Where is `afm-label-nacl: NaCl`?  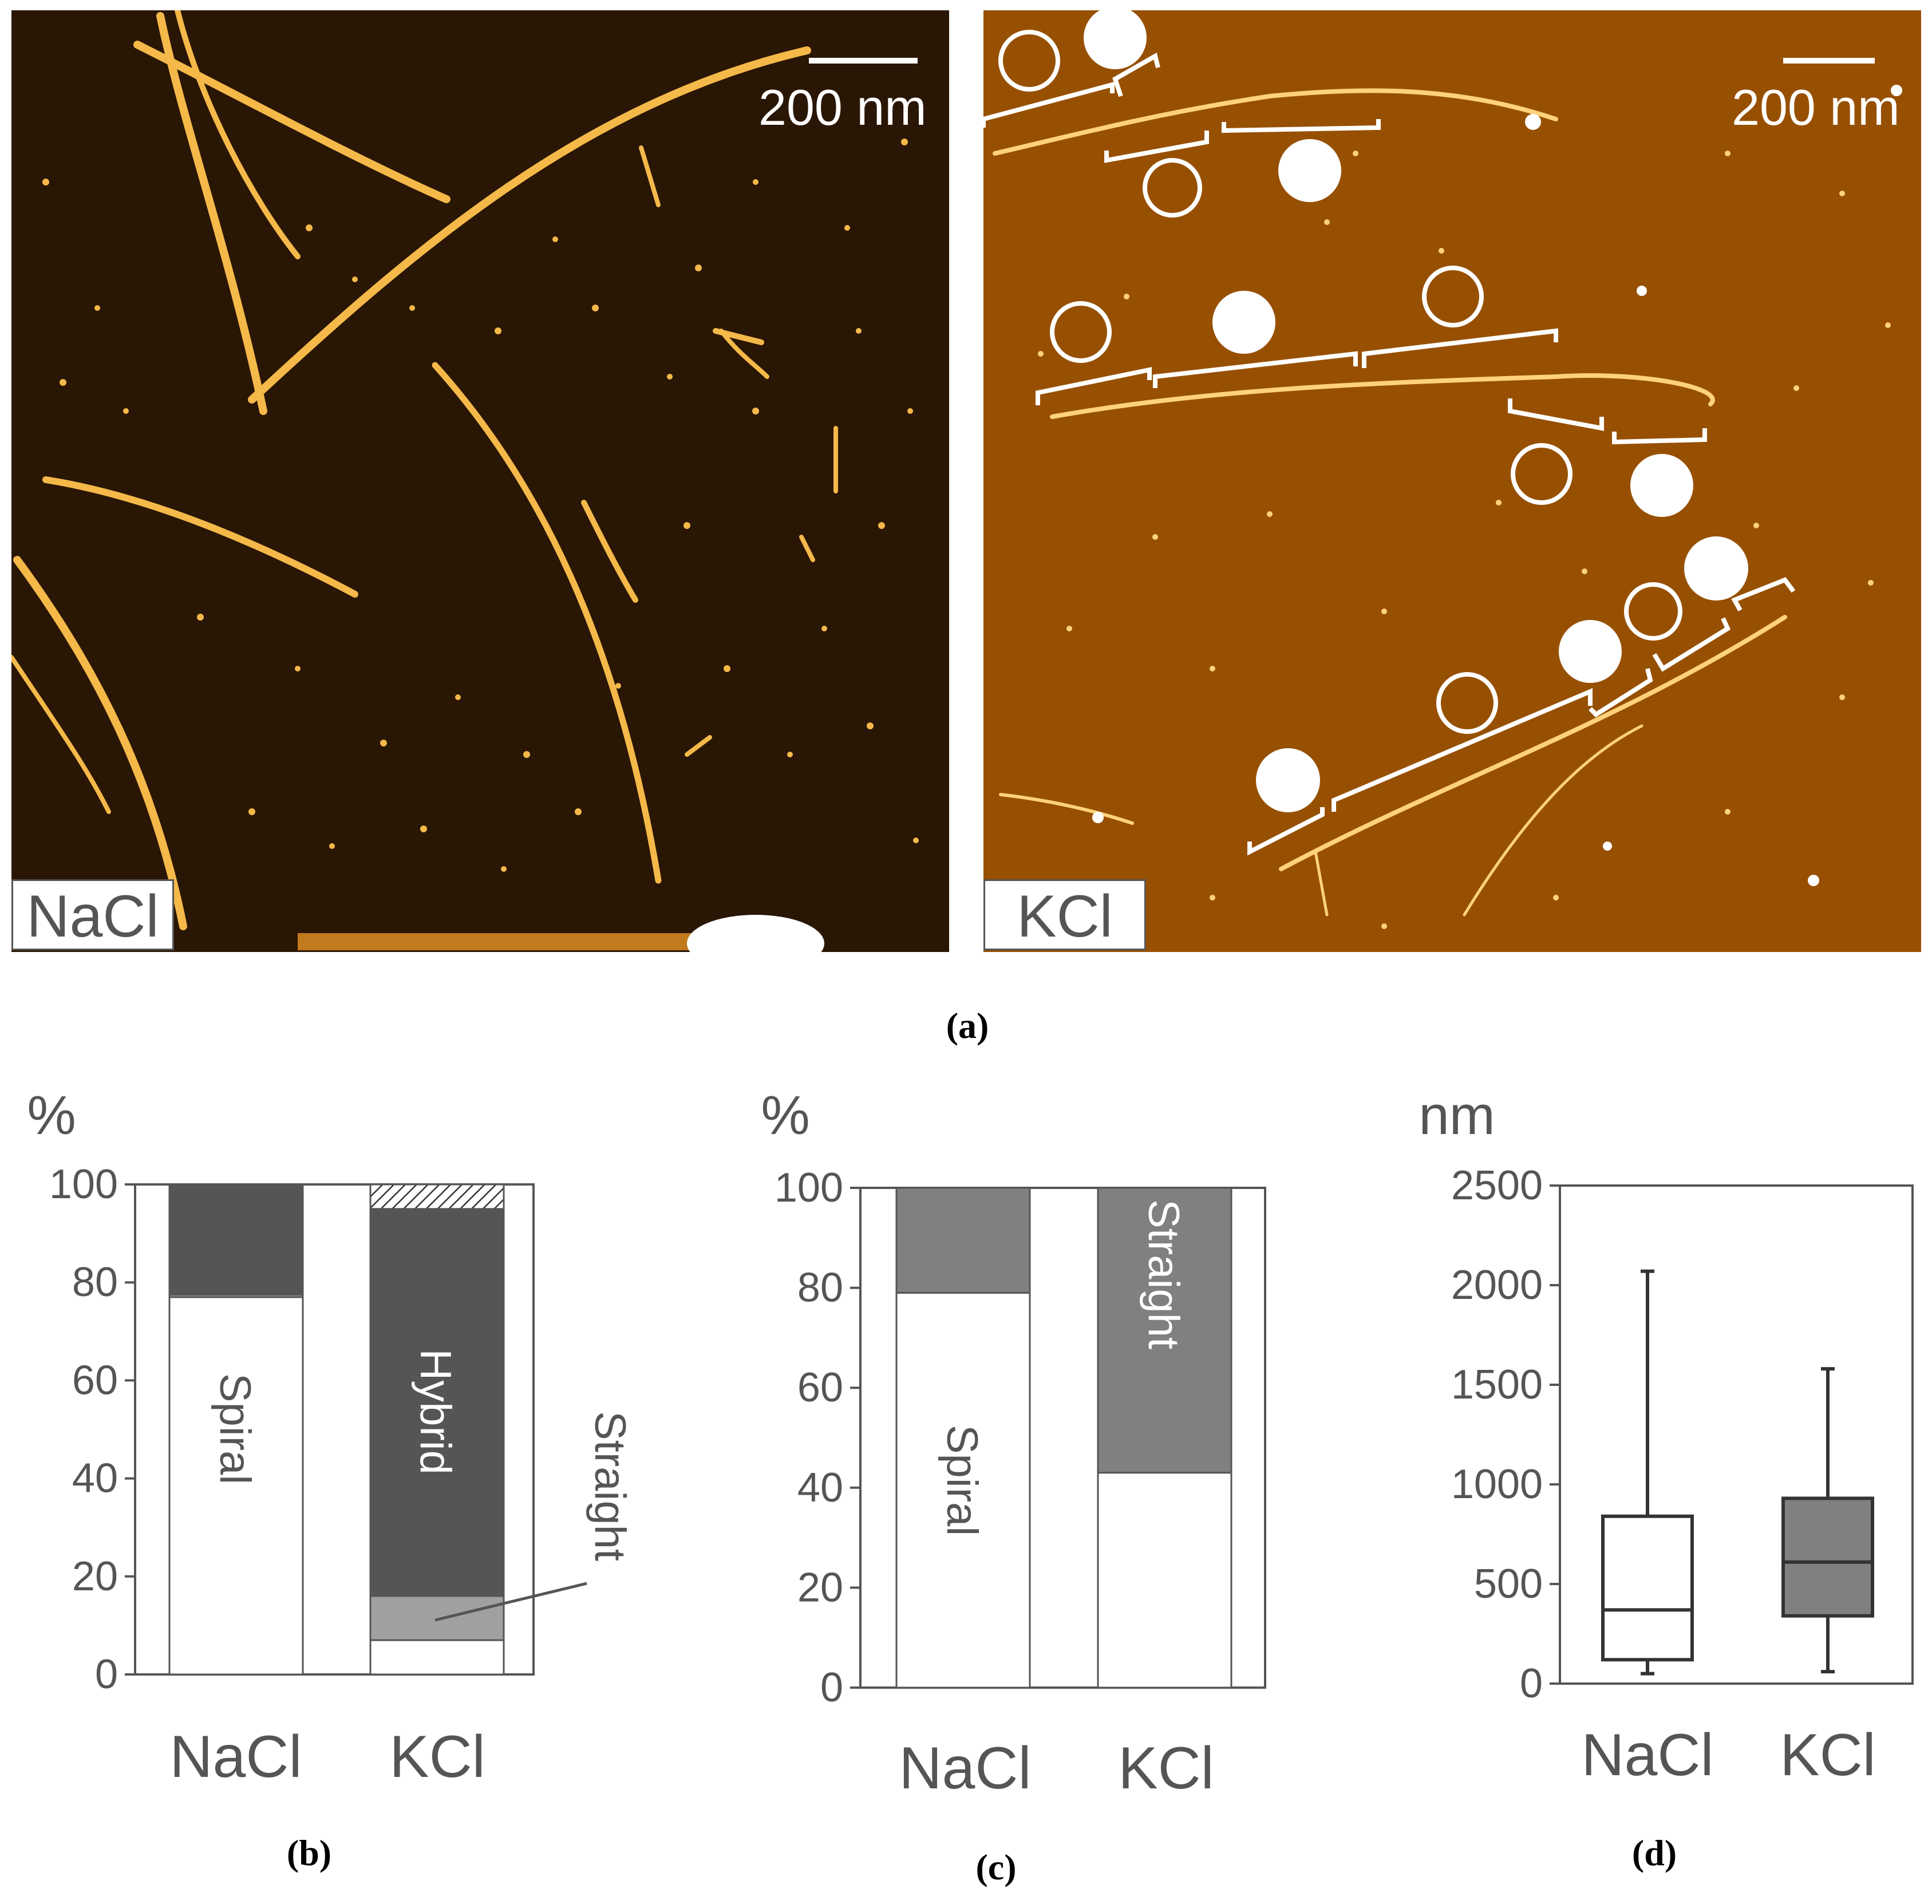
afm-label-nacl: NaCl is located at coordinates (92, 914).